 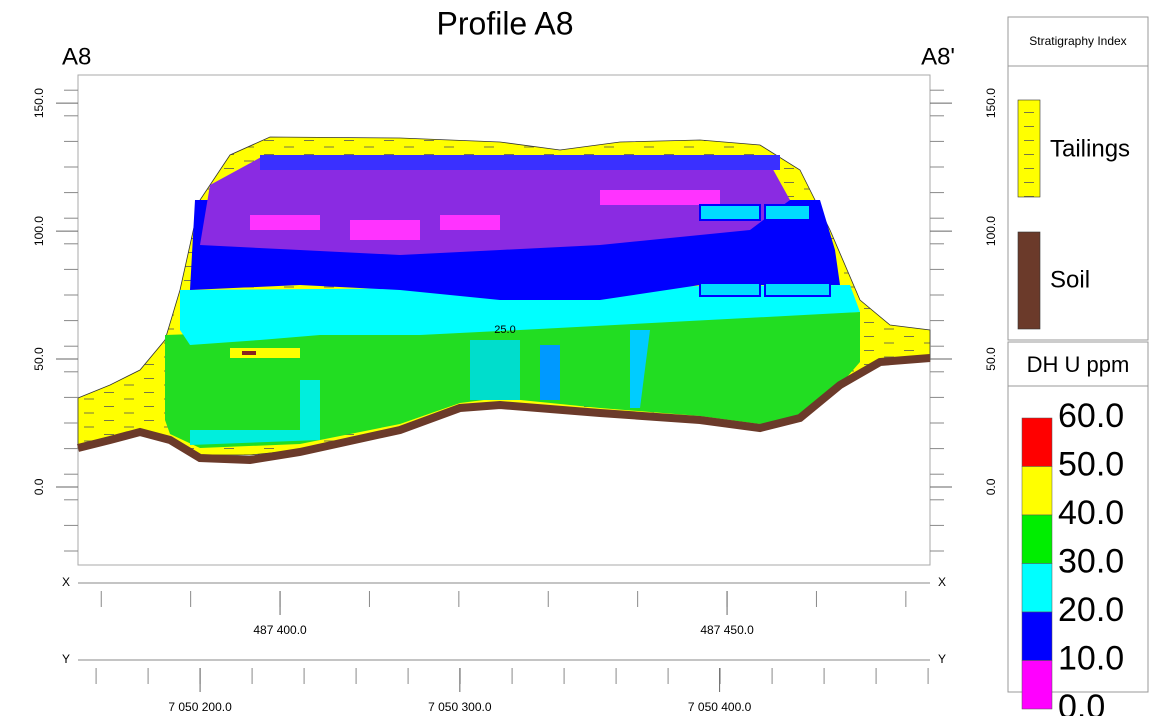 What do you see at coordinates (1091, 464) in the screenshot?
I see `legend-label: 50.0` at bounding box center [1091, 464].